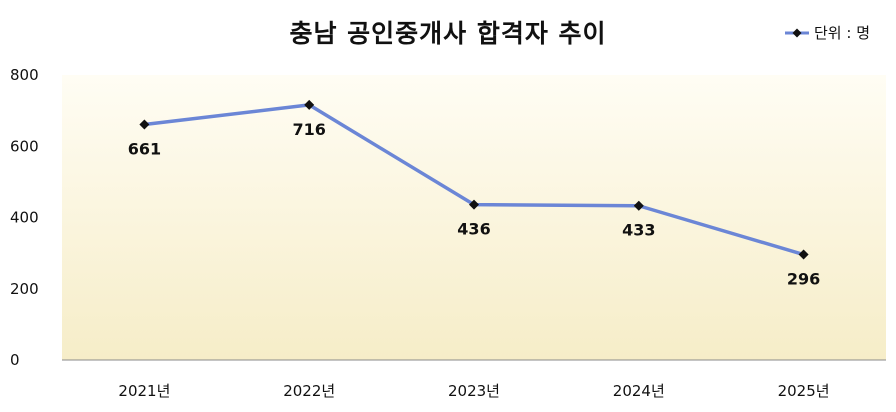  I want to click on chart-title: 충남 공인중개사 합격자 추이, so click(448, 33).